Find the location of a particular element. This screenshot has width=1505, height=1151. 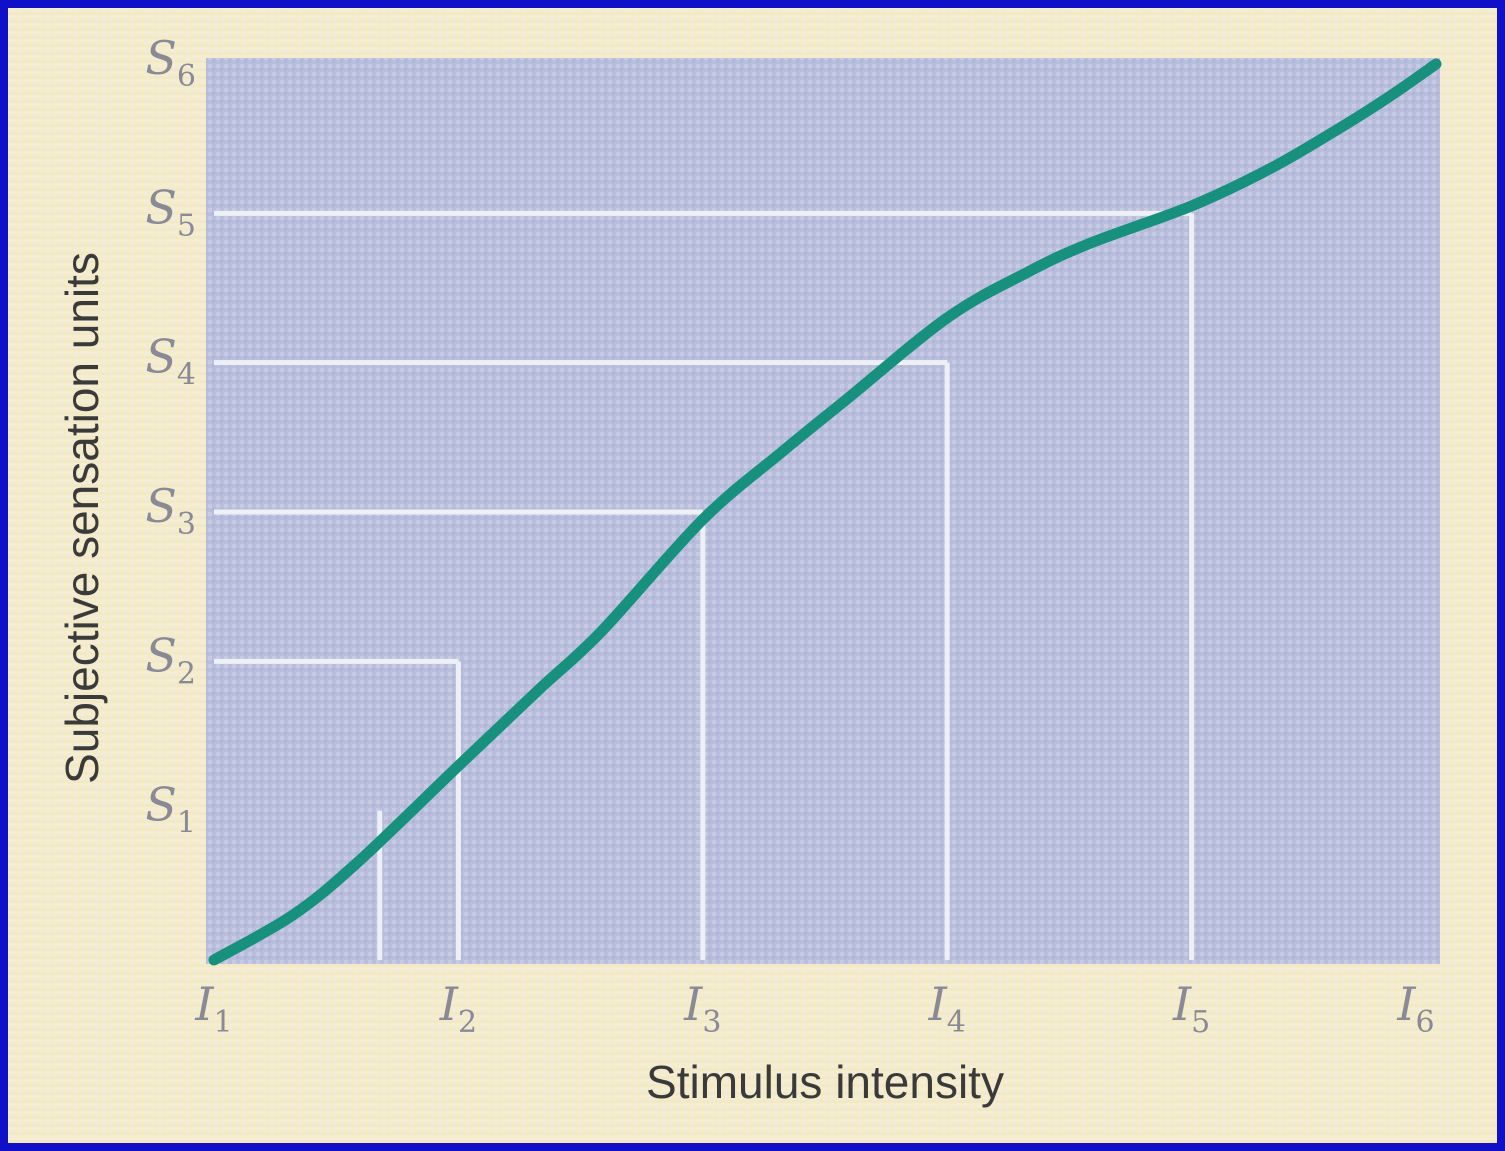

y-axis-label: Subjective sensation units is located at coordinates (82, 518).